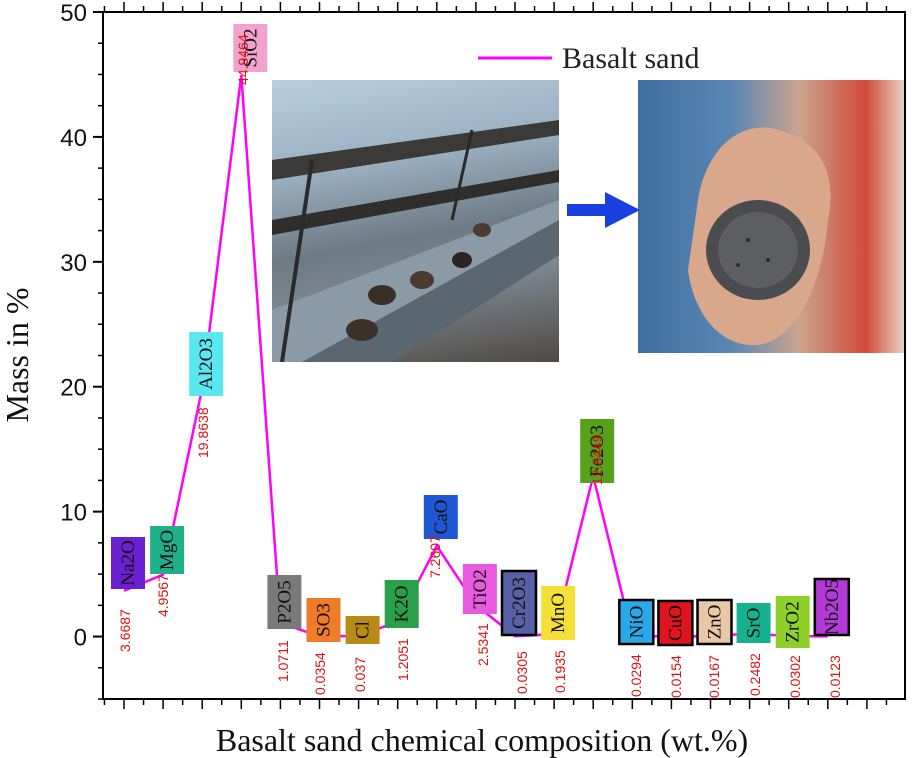  I want to click on y-axis-label: Mass in %, so click(17, 354).